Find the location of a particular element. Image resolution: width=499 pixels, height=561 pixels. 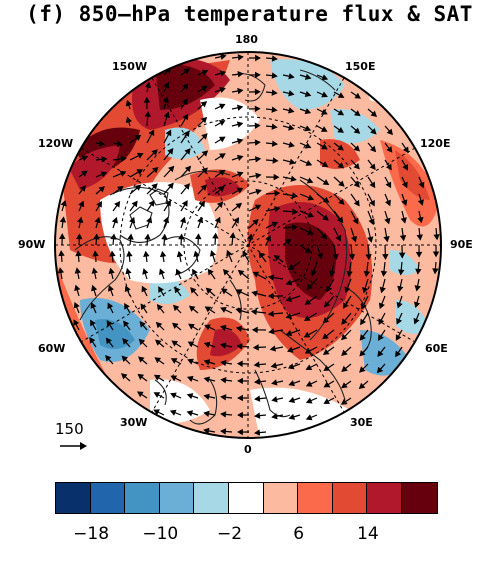

lon-label-90e: 90E is located at coordinates (461, 244).